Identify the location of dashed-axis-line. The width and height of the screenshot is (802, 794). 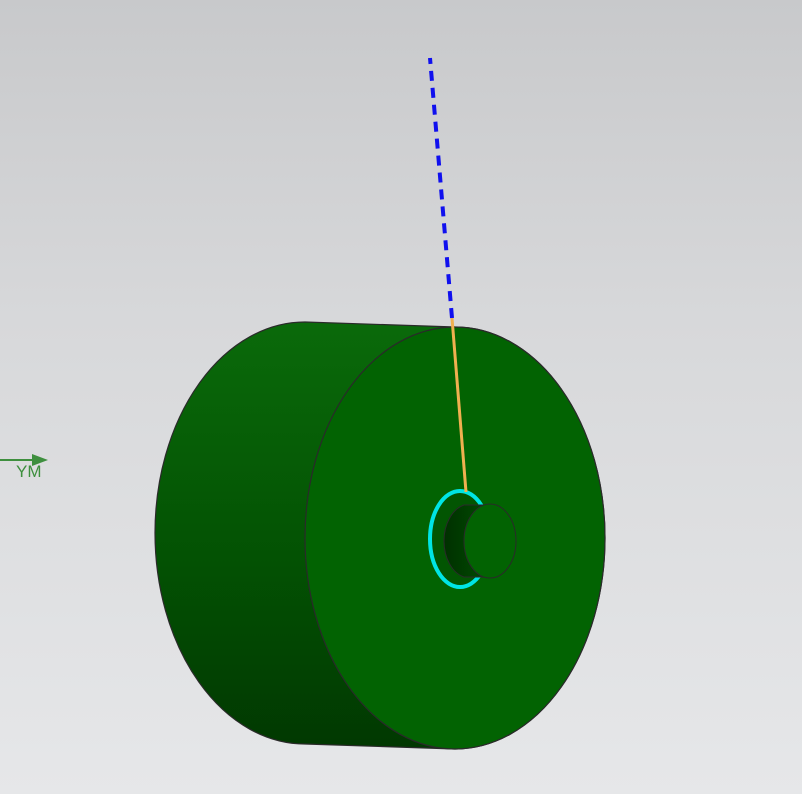
(441, 188).